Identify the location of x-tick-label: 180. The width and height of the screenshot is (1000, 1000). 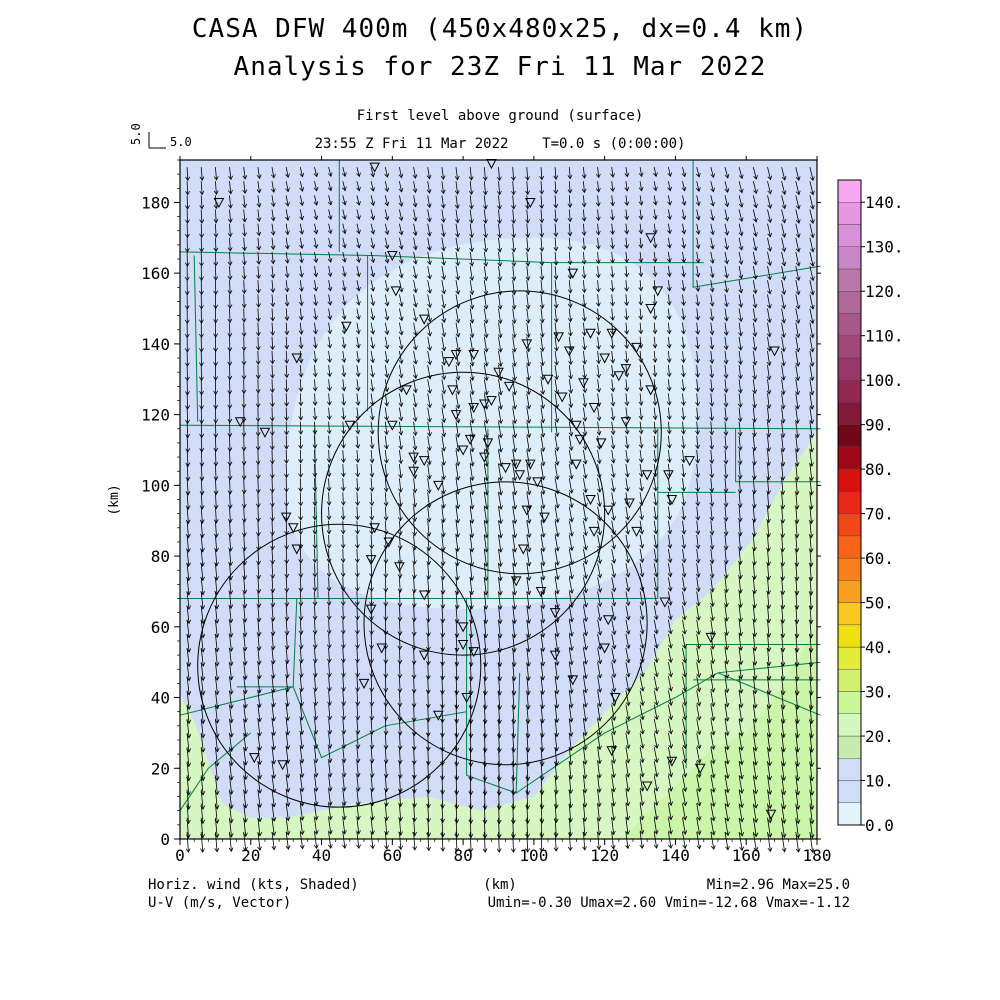
(817, 855).